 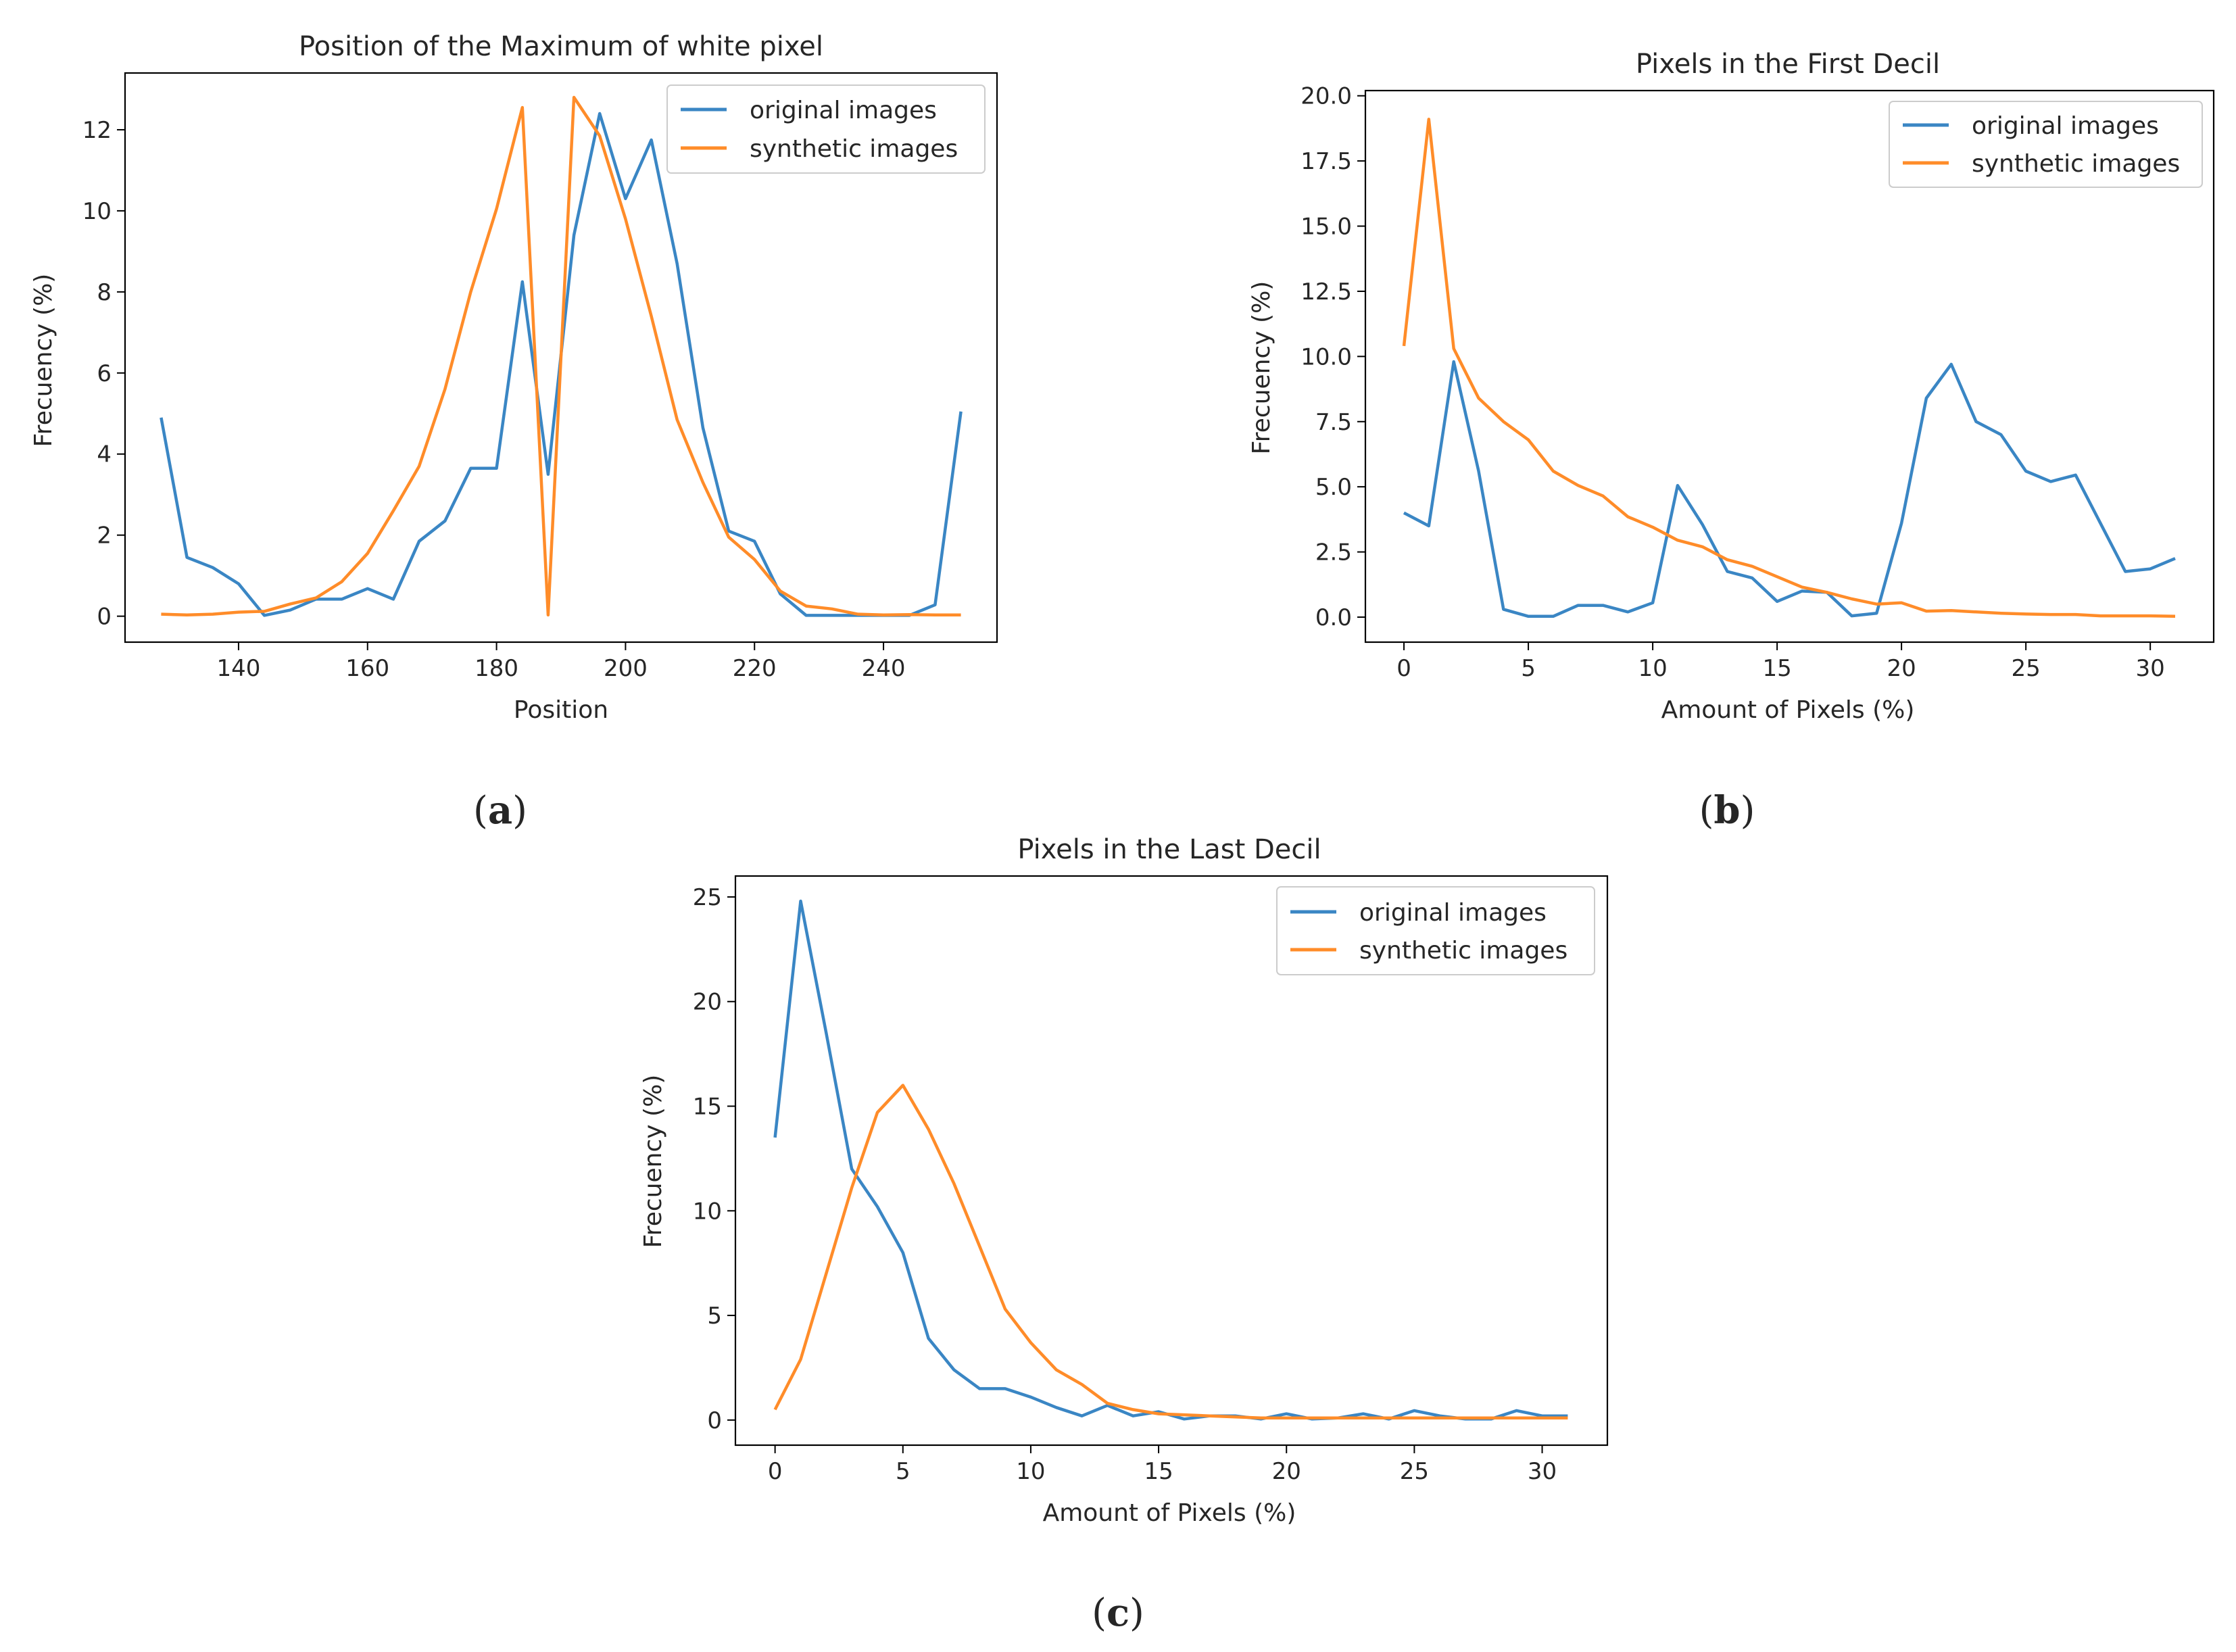 What do you see at coordinates (1333, 552) in the screenshot?
I see `y-tick-label: 2.5` at bounding box center [1333, 552].